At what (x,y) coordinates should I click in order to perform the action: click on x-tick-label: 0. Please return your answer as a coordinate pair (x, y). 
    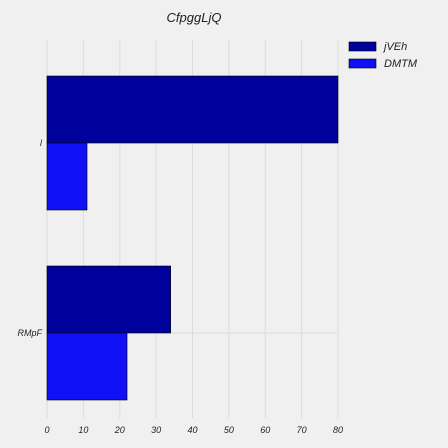
    Looking at the image, I should click on (46, 430).